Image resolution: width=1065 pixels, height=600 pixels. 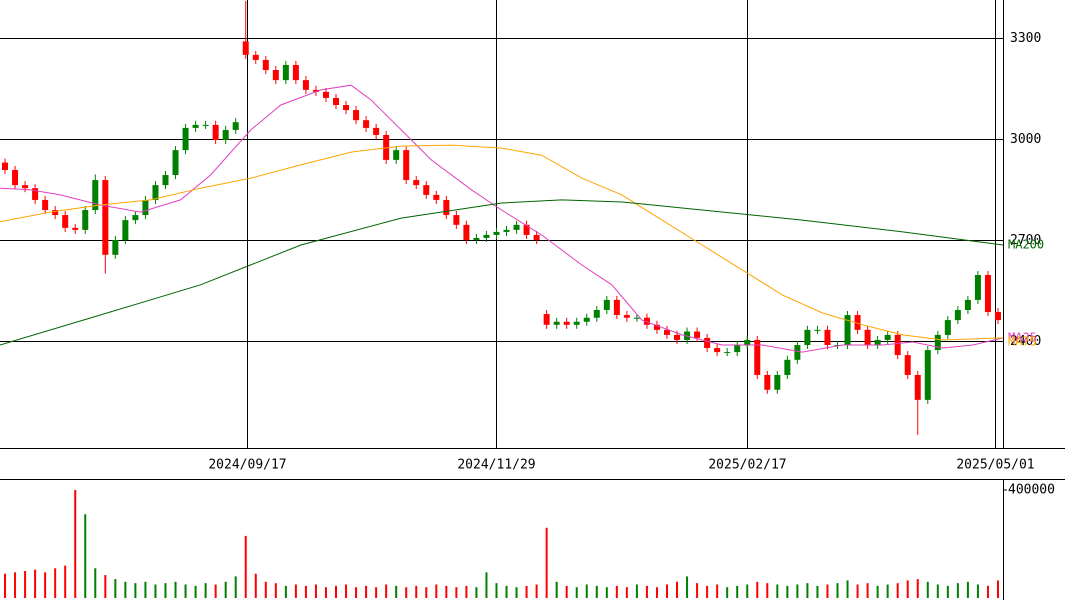 I want to click on moving-average-label: MA200, so click(x=1026, y=245).